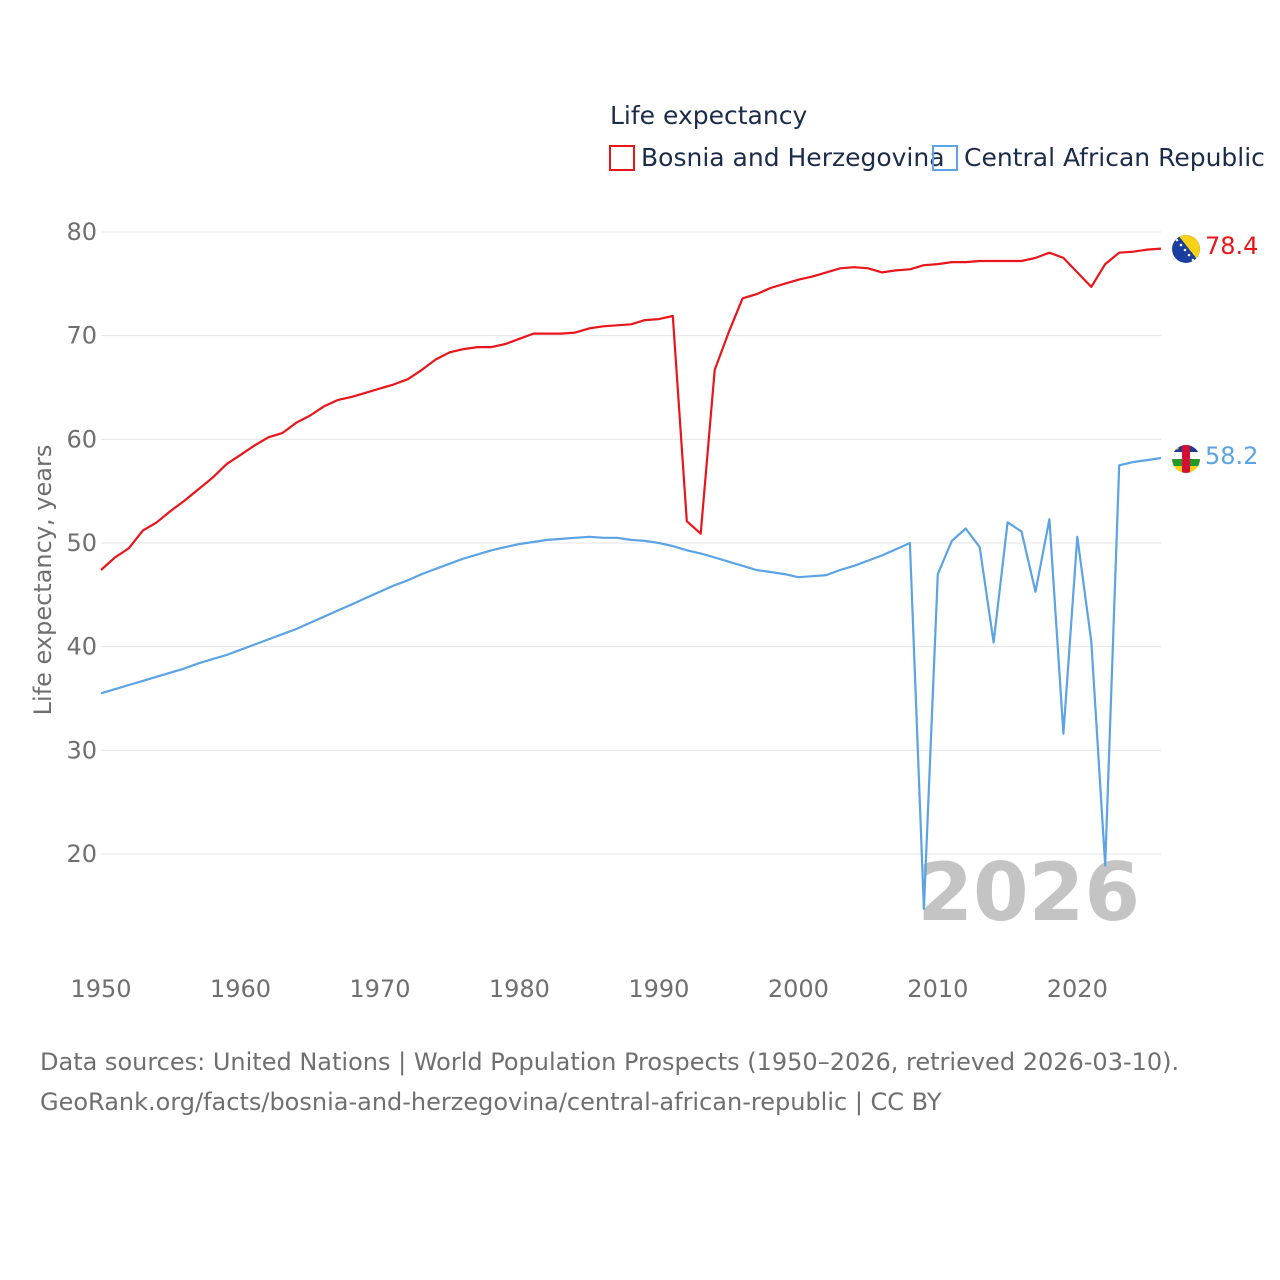  Describe the element at coordinates (81, 854) in the screenshot. I see `y-tick-label: 20` at that location.